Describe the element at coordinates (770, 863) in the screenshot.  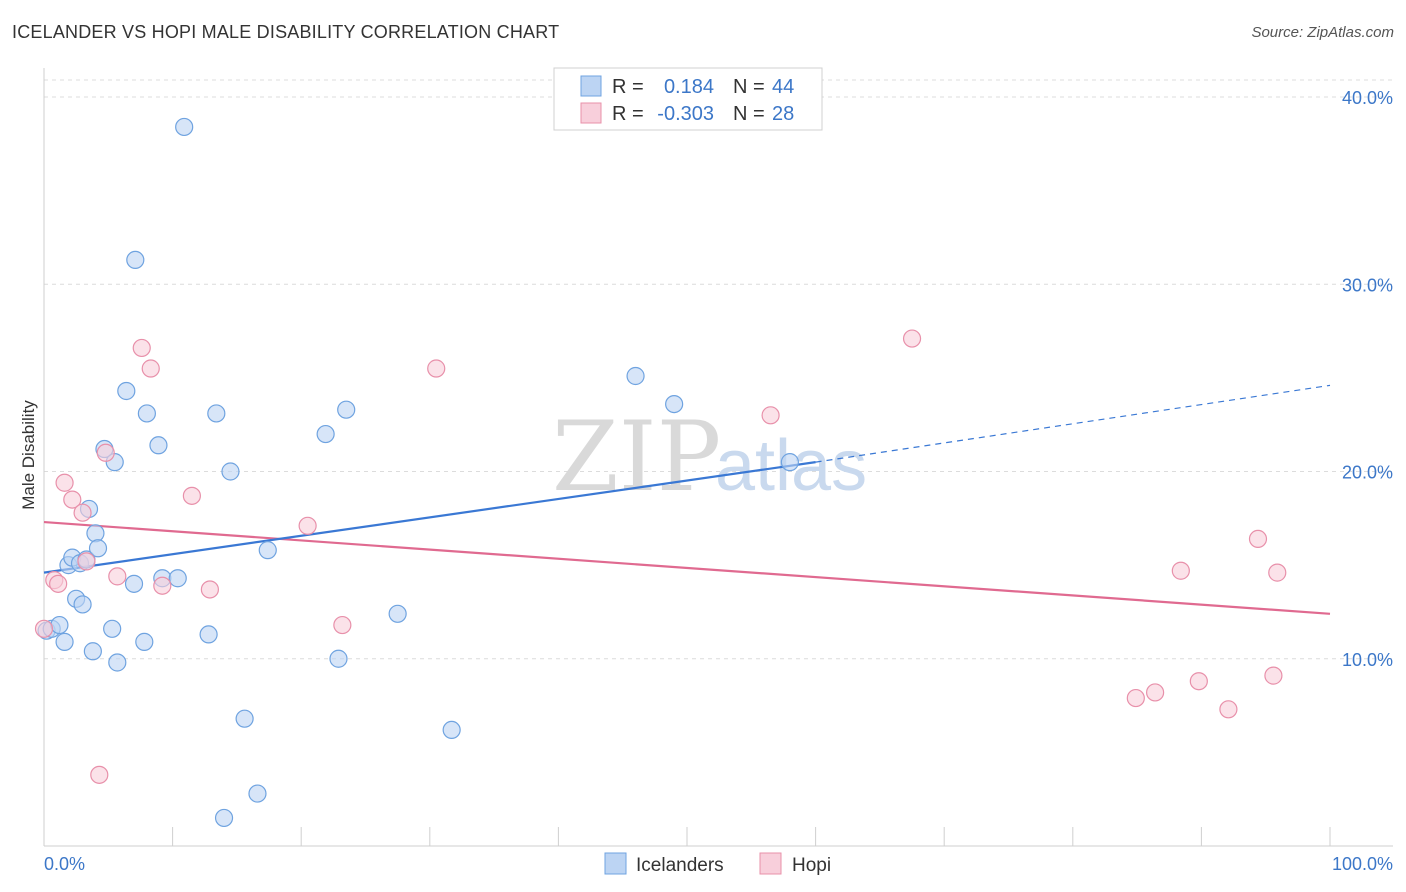
I see `bottom-legend-swatch-hopi` at that location.